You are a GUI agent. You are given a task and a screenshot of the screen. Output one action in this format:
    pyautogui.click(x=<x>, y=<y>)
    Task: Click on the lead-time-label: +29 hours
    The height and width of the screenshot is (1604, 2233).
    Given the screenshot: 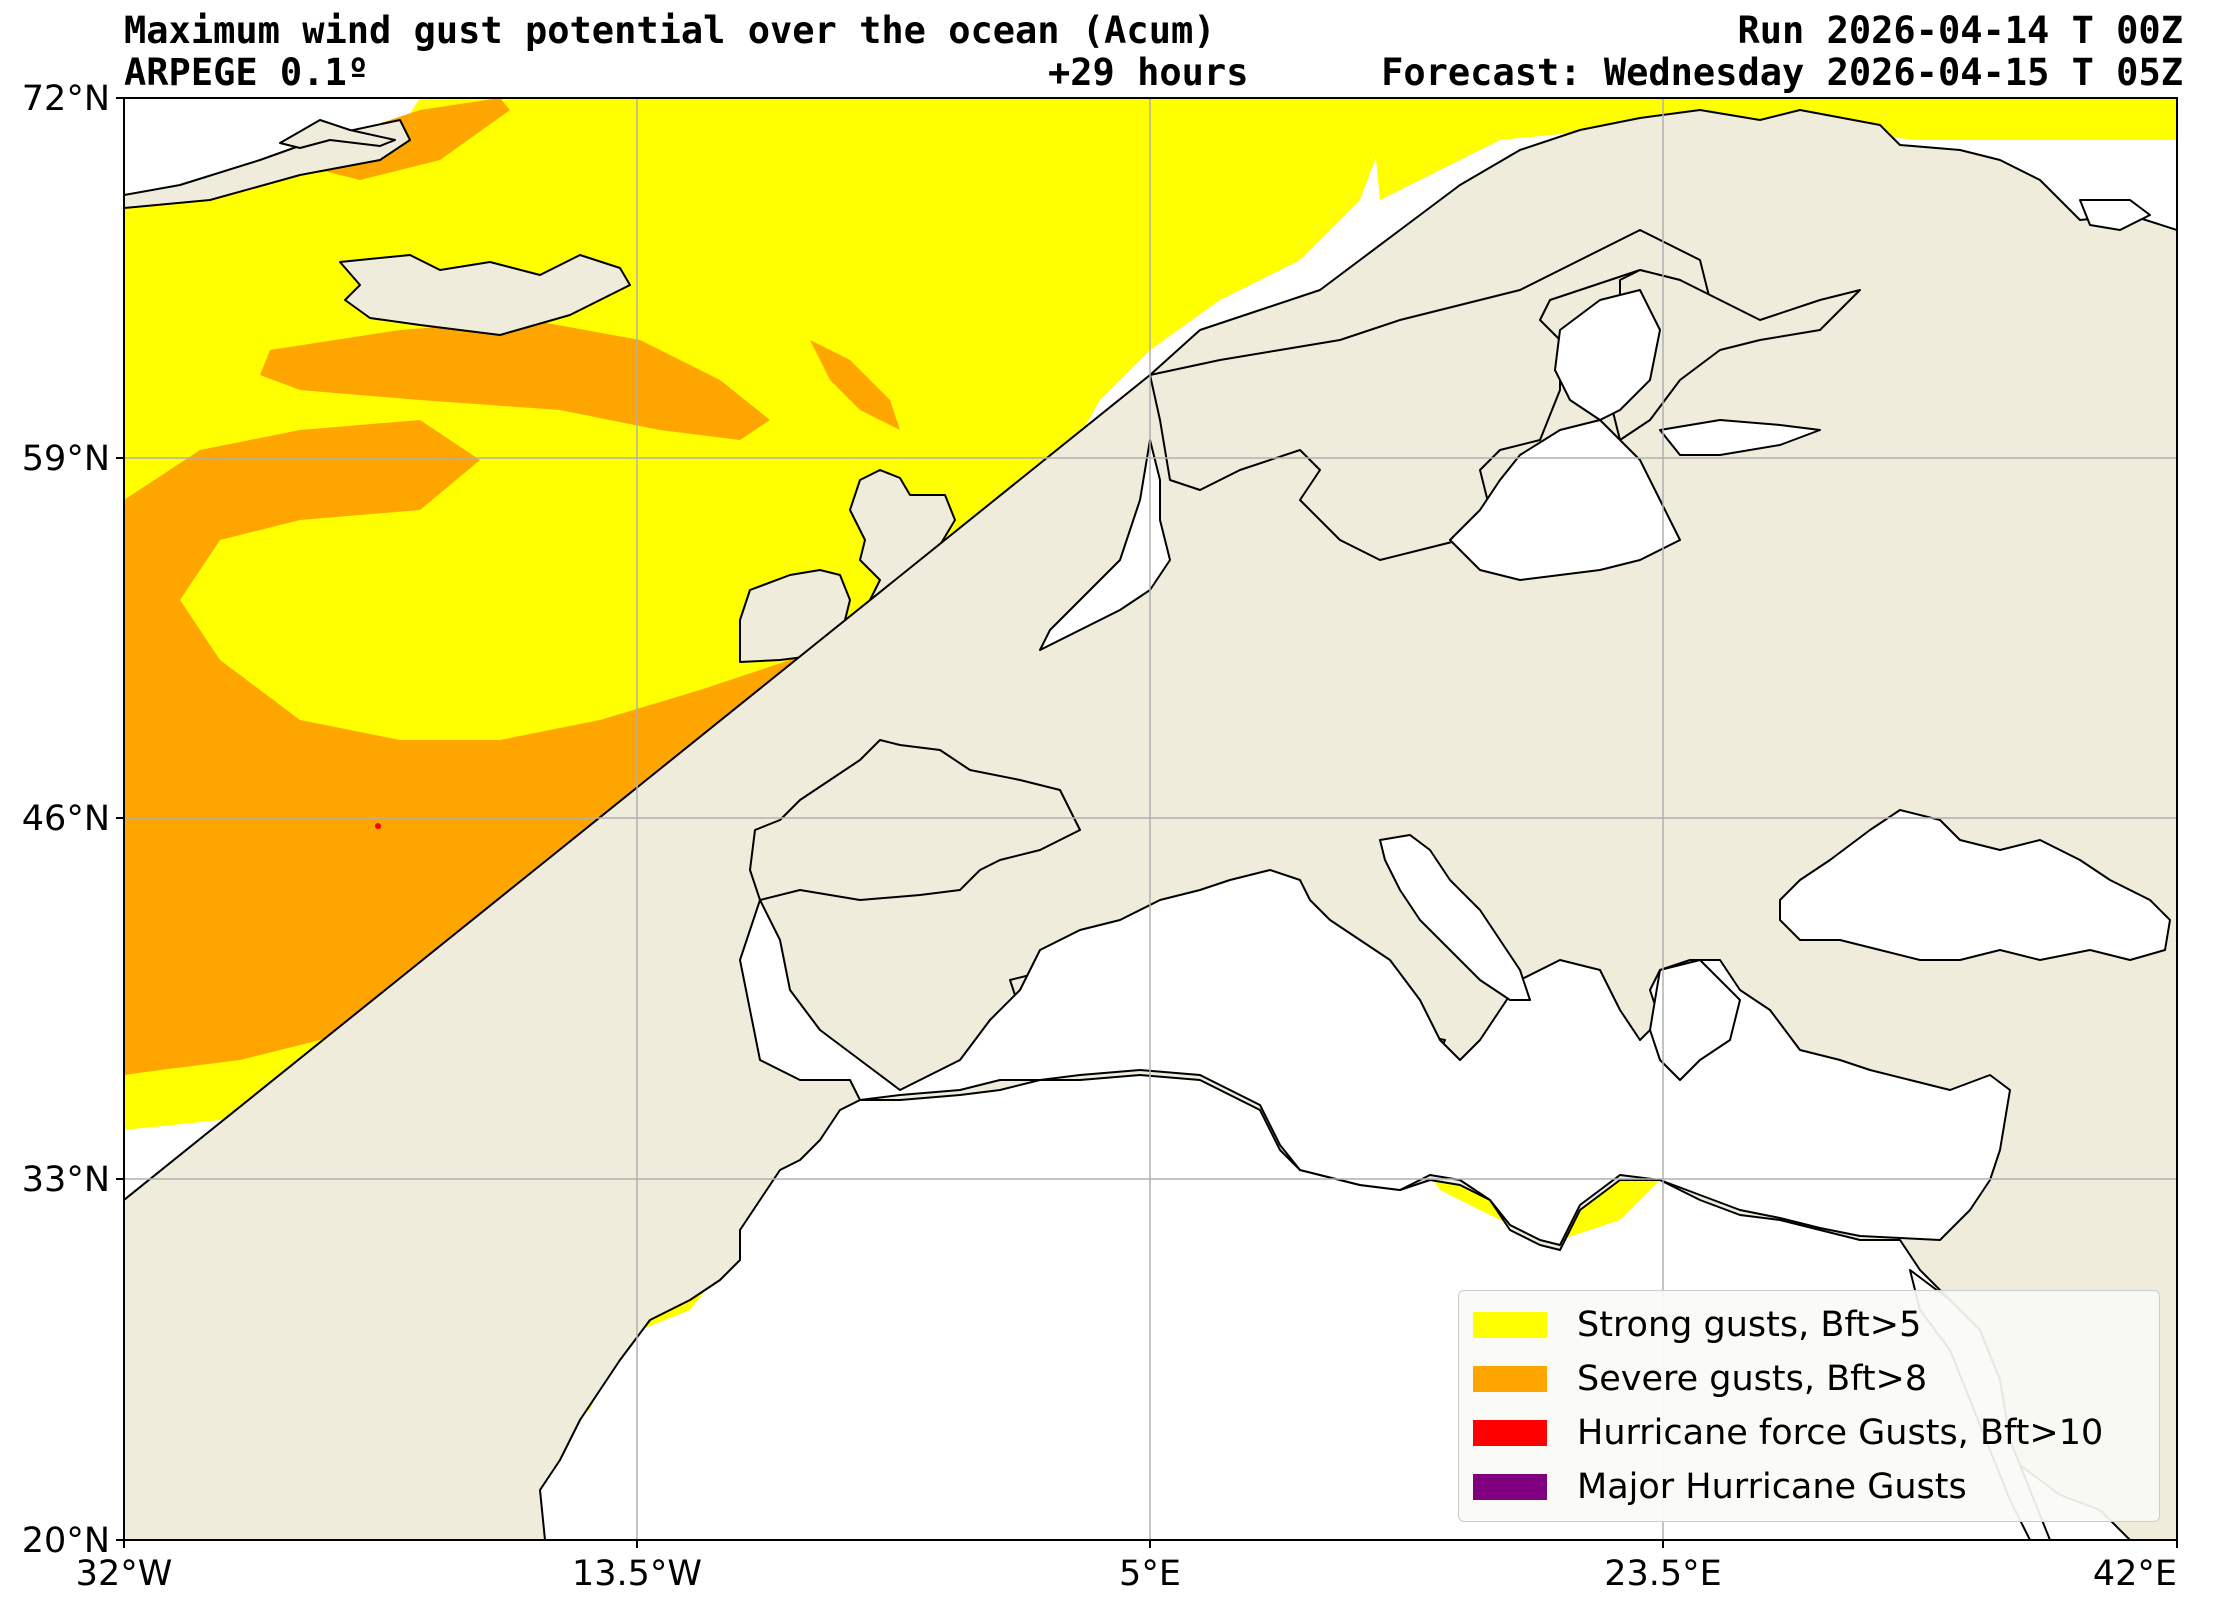 What is the action you would take?
    pyautogui.click(x=1148, y=72)
    